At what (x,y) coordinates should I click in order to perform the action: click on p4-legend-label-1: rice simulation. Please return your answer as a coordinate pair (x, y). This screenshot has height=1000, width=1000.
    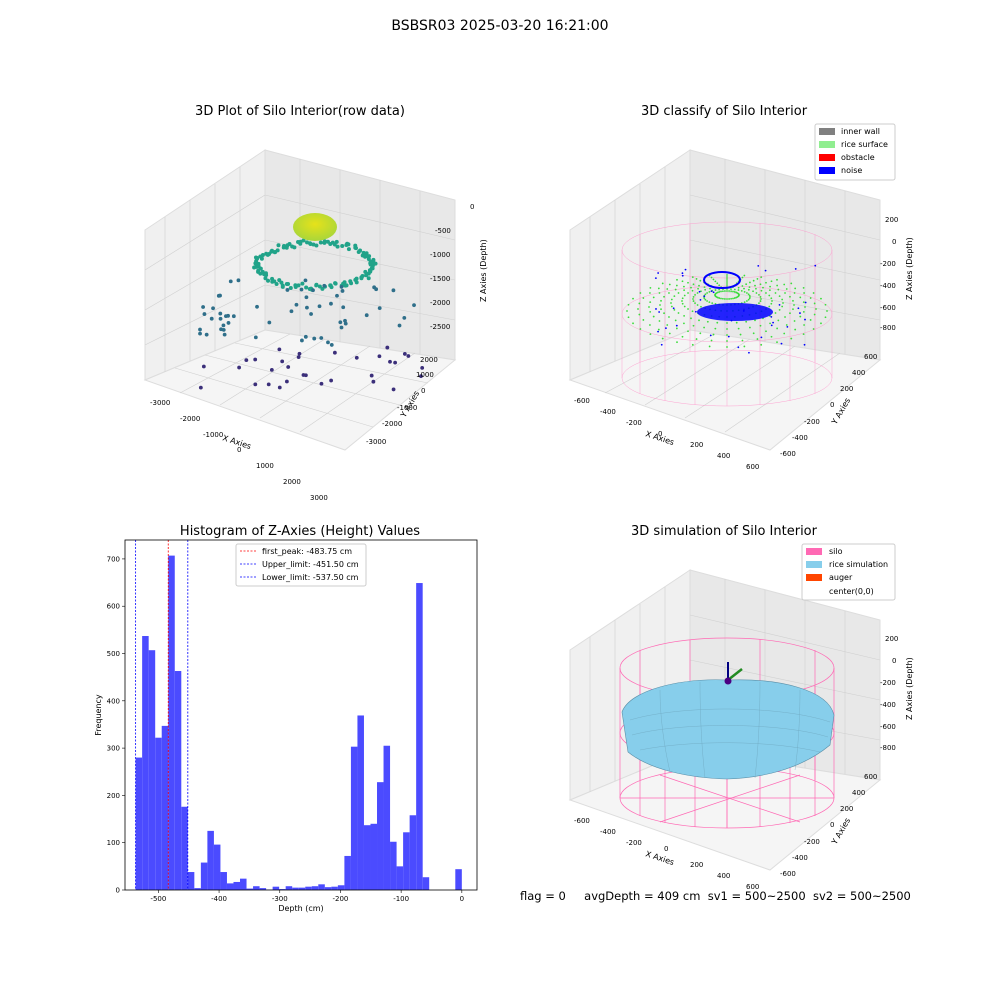
    Looking at the image, I should click on (858, 564).